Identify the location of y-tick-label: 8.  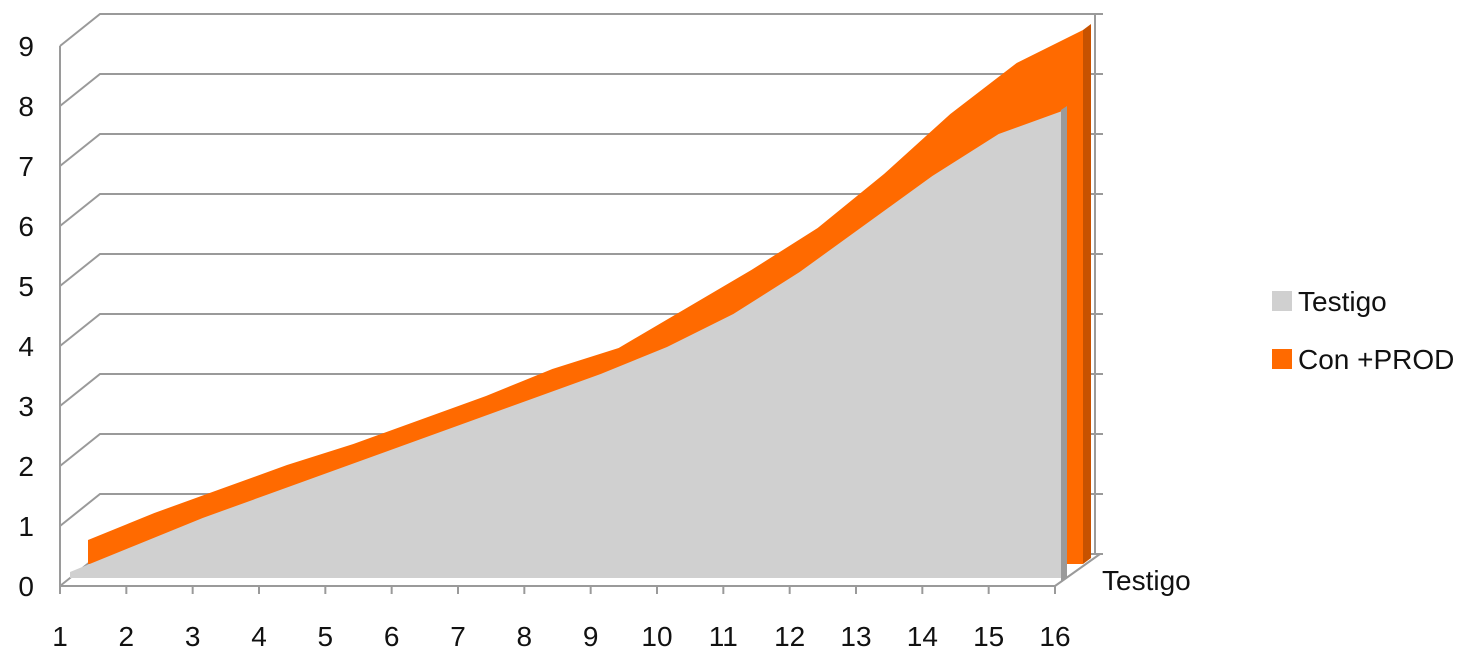
(26, 106).